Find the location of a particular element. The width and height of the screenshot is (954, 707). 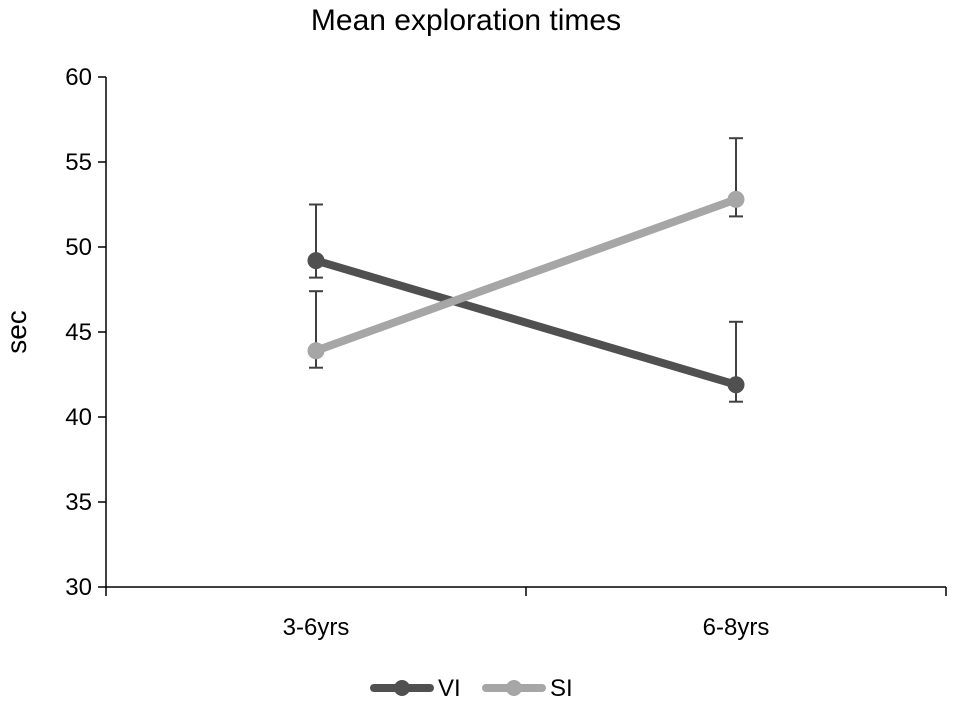

x-tick-label: 3-6yrs is located at coordinates (316, 627).